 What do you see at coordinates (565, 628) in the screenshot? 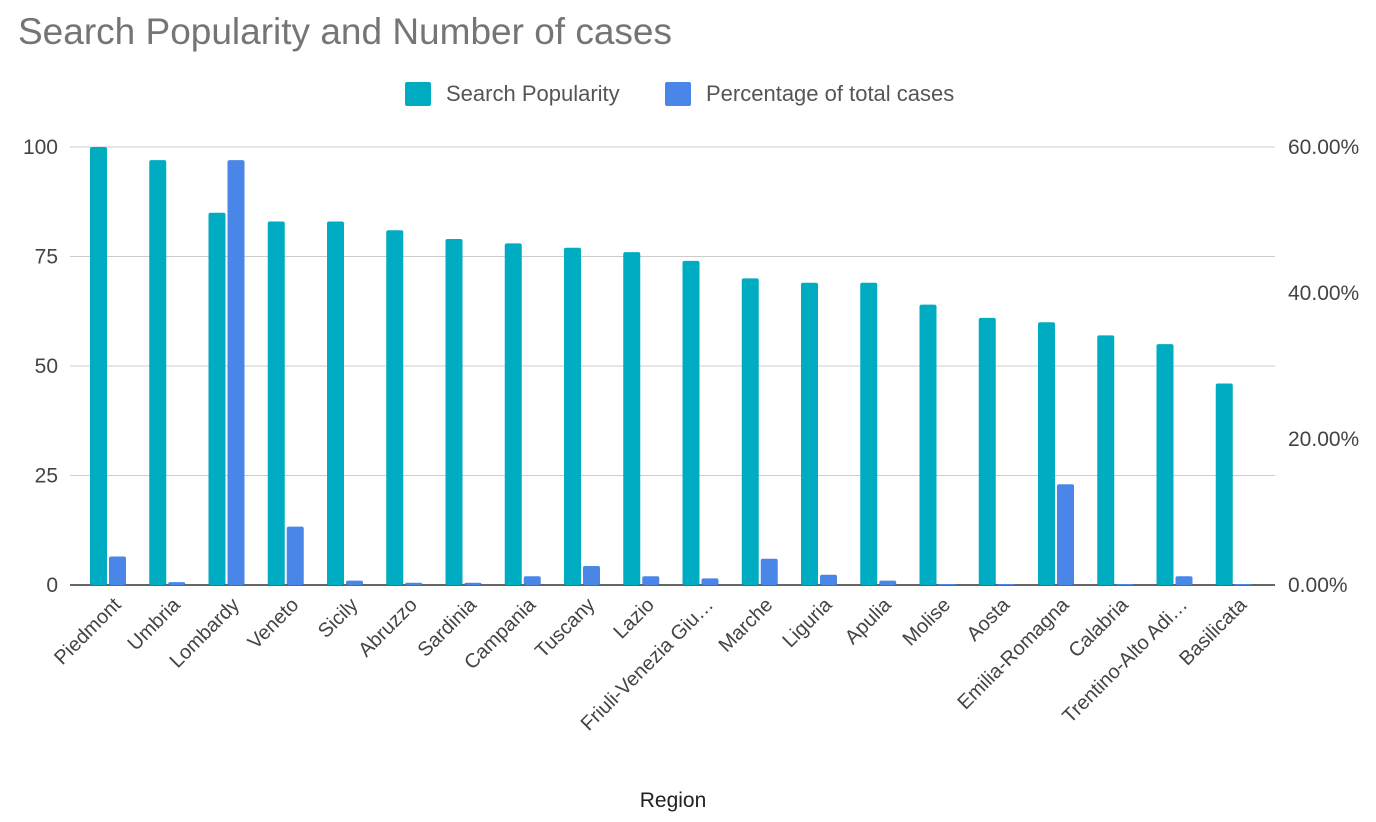
I see `x-tick-label: Tuscany` at bounding box center [565, 628].